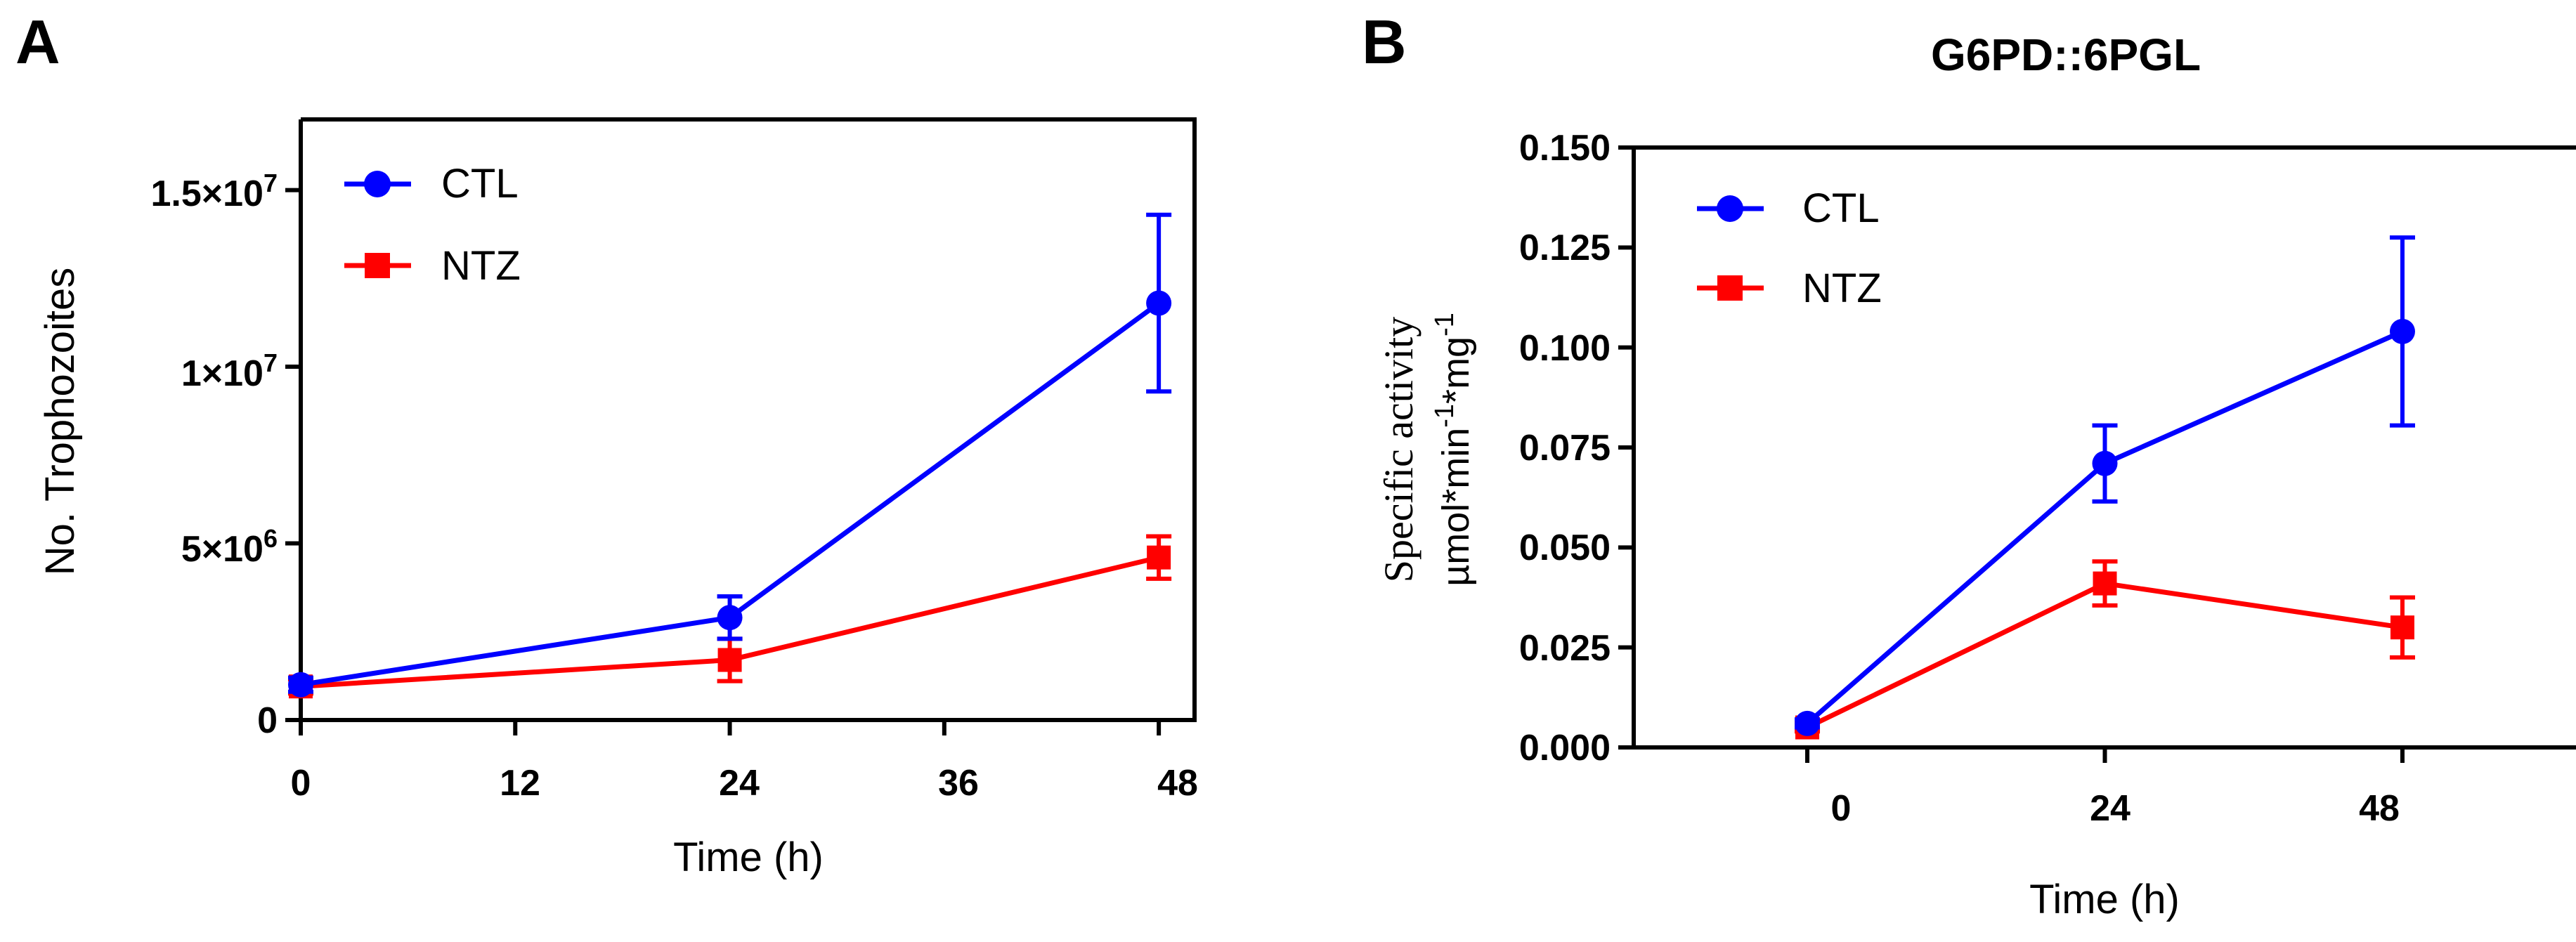  I want to click on panel-a-y-tick-labels: 0 5×10⁶ 1×10⁷ 1.5×10⁷, so click(214, 455).